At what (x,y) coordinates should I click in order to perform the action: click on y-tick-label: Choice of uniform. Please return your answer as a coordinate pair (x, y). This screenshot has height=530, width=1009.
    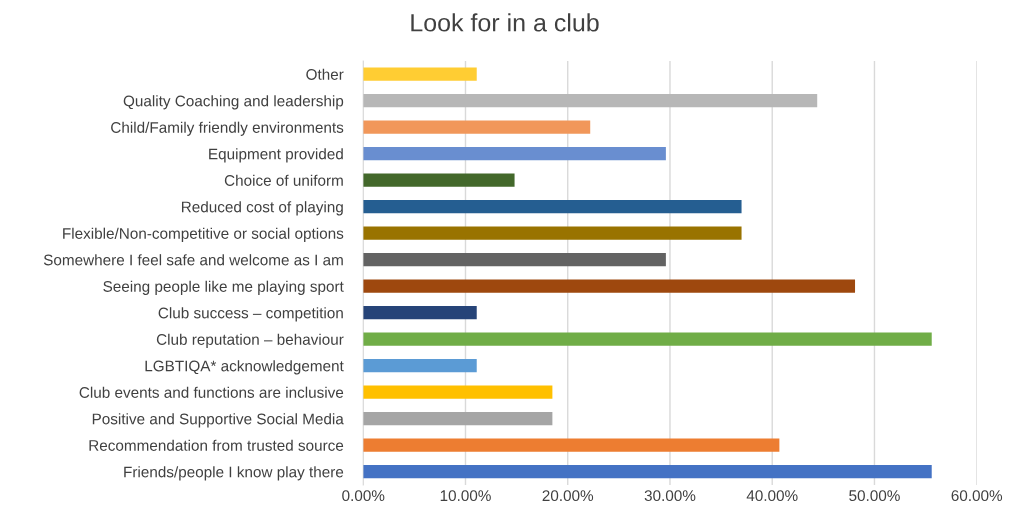
    Looking at the image, I should click on (283, 180).